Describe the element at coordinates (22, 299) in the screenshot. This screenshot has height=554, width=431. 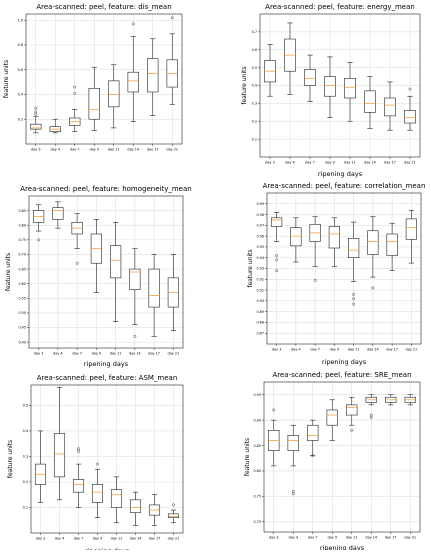
I see `y-tick-label: 0.55` at that location.